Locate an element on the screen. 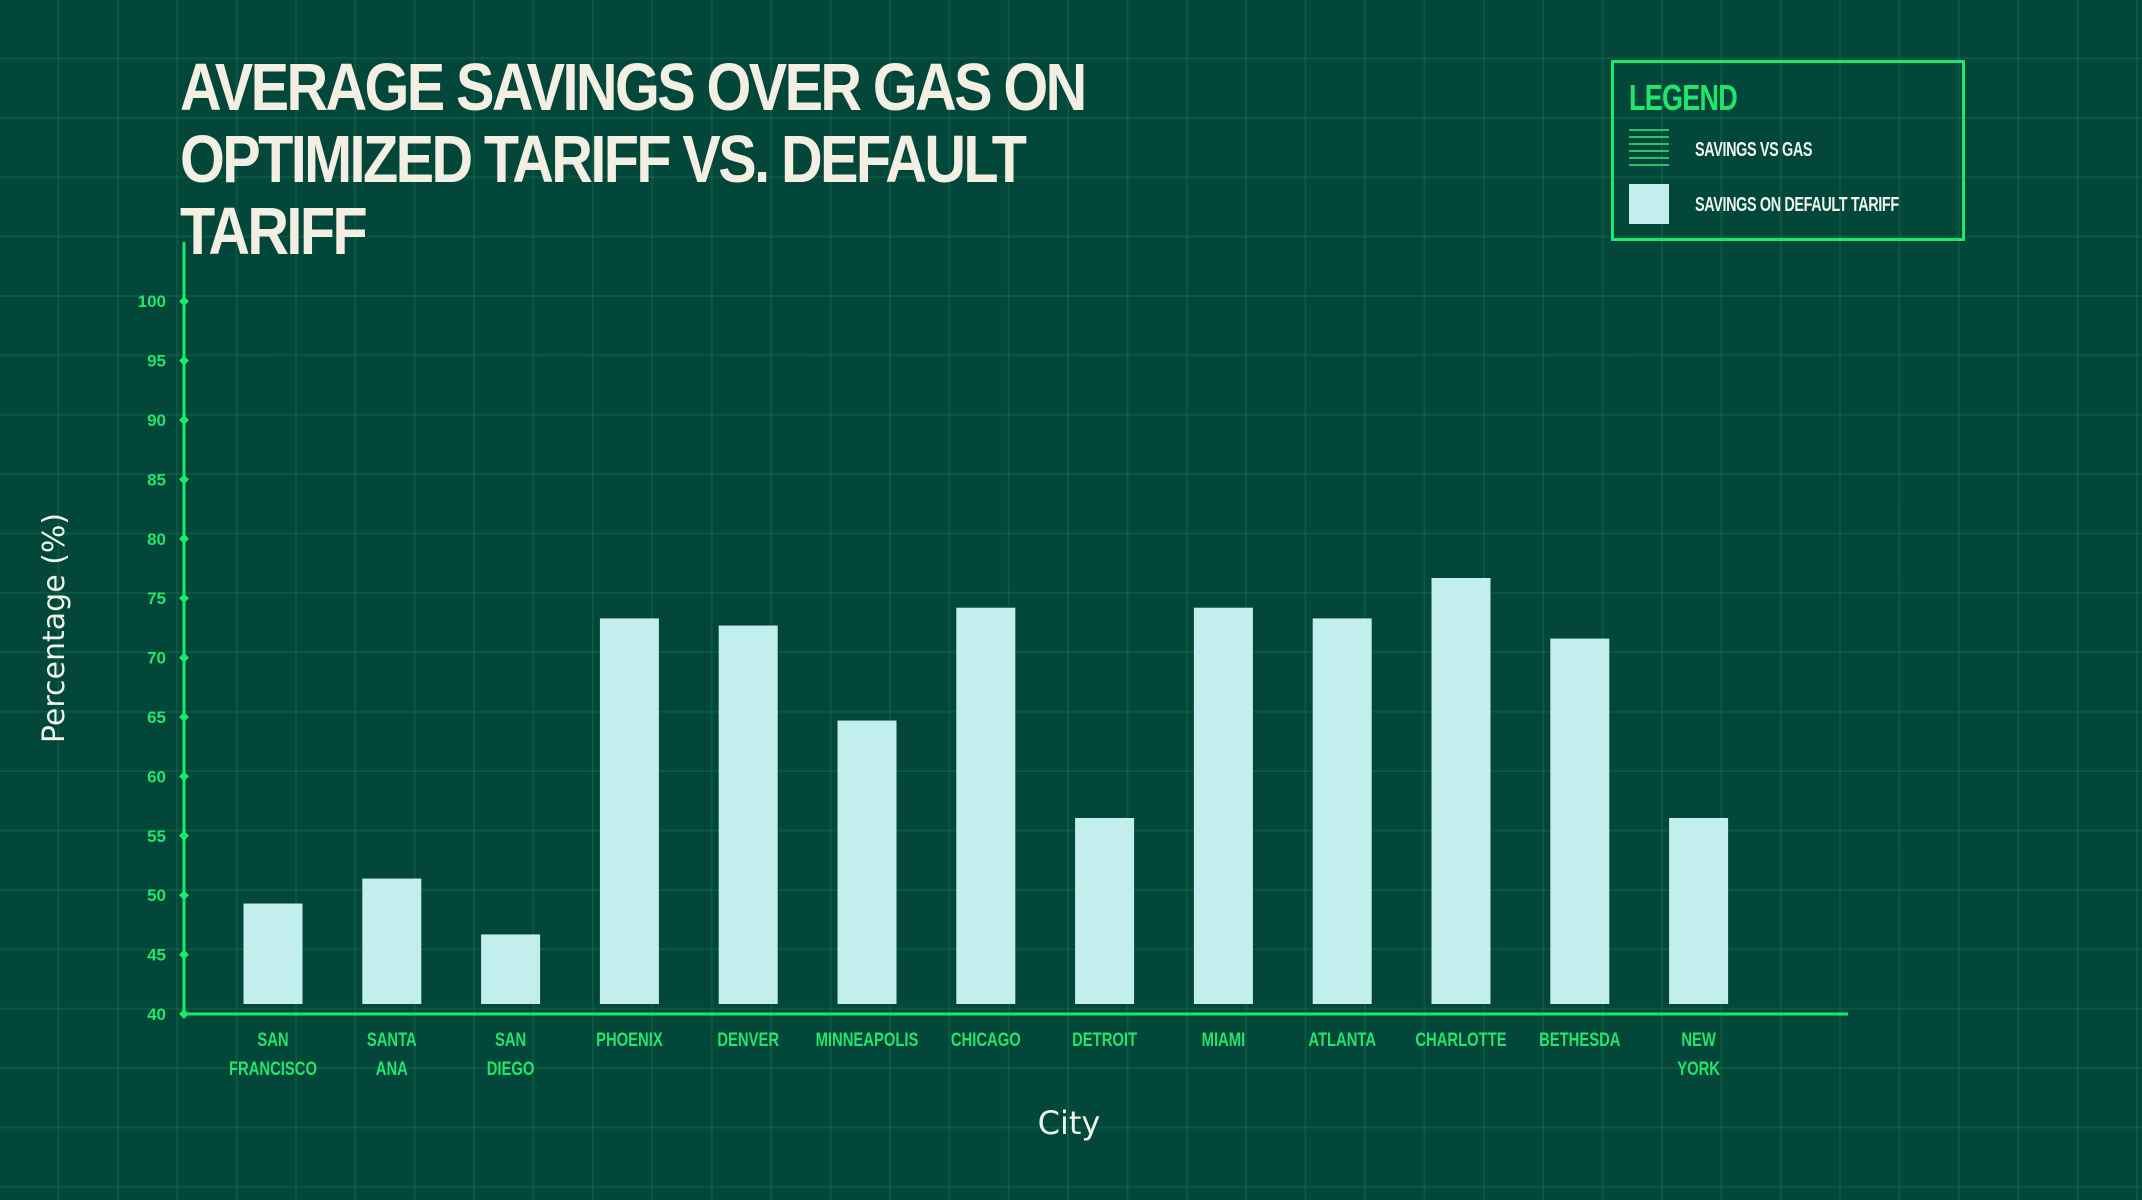 This screenshot has height=1200, width=2142. x-tick-label-line: CHARLOTTE is located at coordinates (1460, 1039).